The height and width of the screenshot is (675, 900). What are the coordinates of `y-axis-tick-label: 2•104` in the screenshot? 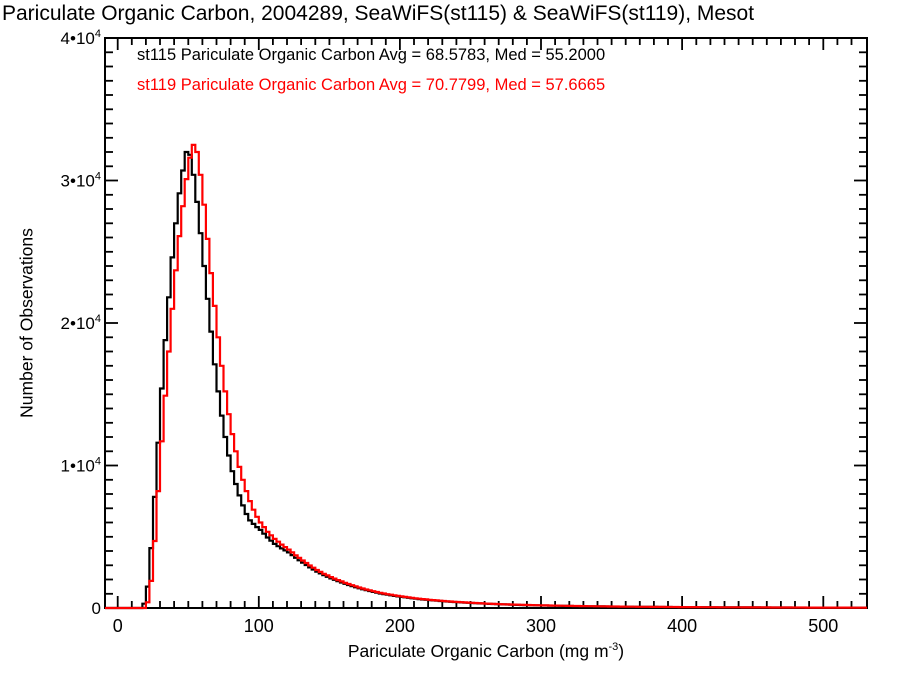 It's located at (81, 323).